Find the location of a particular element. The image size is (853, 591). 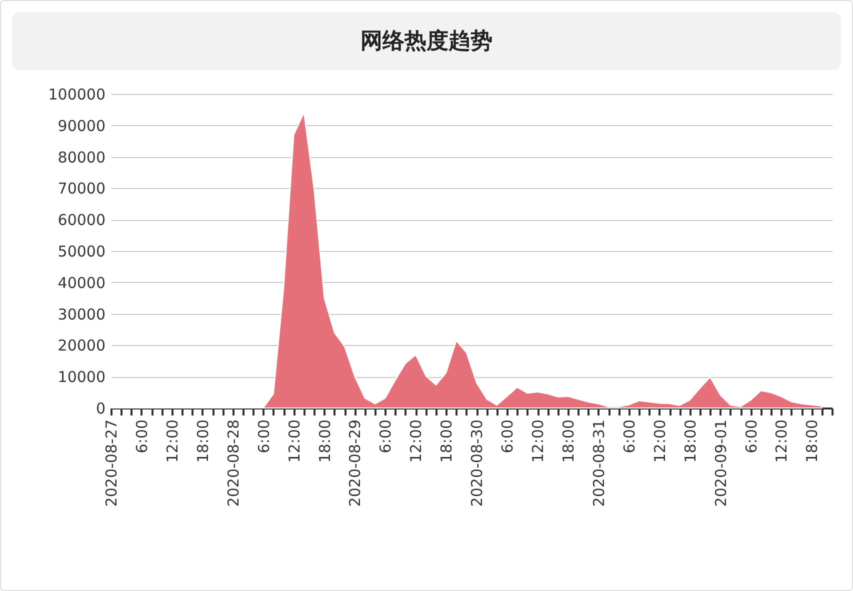

y-tick-label: 90000 is located at coordinates (82, 125).